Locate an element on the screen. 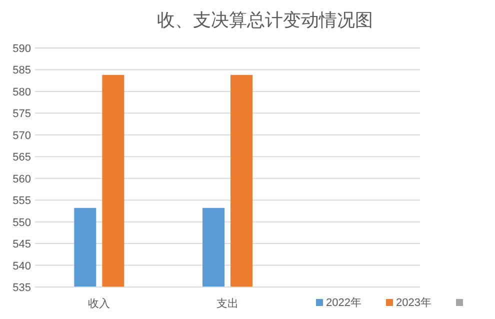  x-tick-label: 收入 is located at coordinates (99, 303).